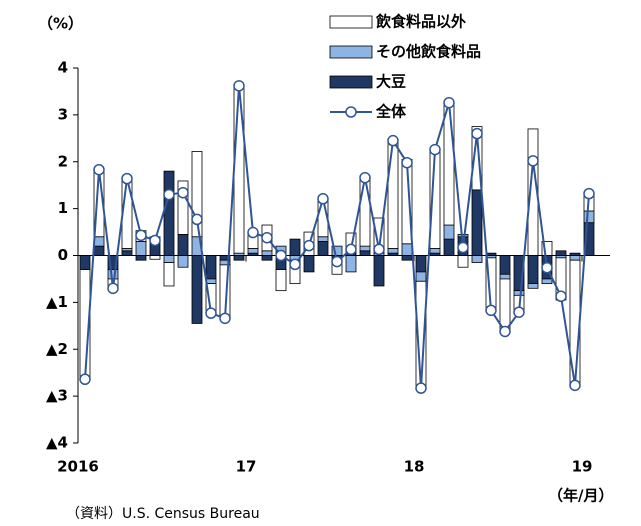 This screenshot has width=641, height=526. I want to click on legend-marker, so click(351, 112).